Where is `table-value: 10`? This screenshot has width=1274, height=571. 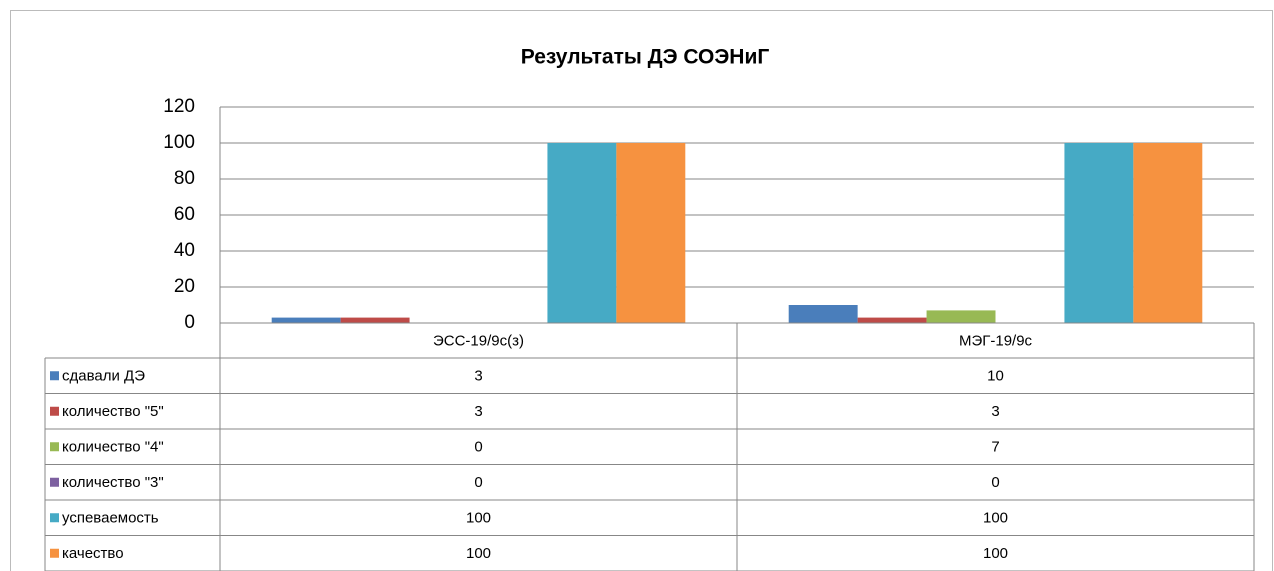 table-value: 10 is located at coordinates (995, 376).